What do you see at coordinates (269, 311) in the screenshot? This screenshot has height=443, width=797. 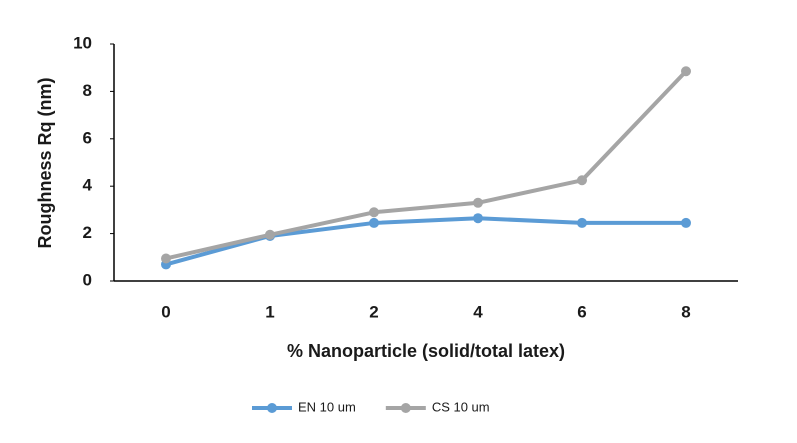 I see `x-tick-label: 1` at bounding box center [269, 311].